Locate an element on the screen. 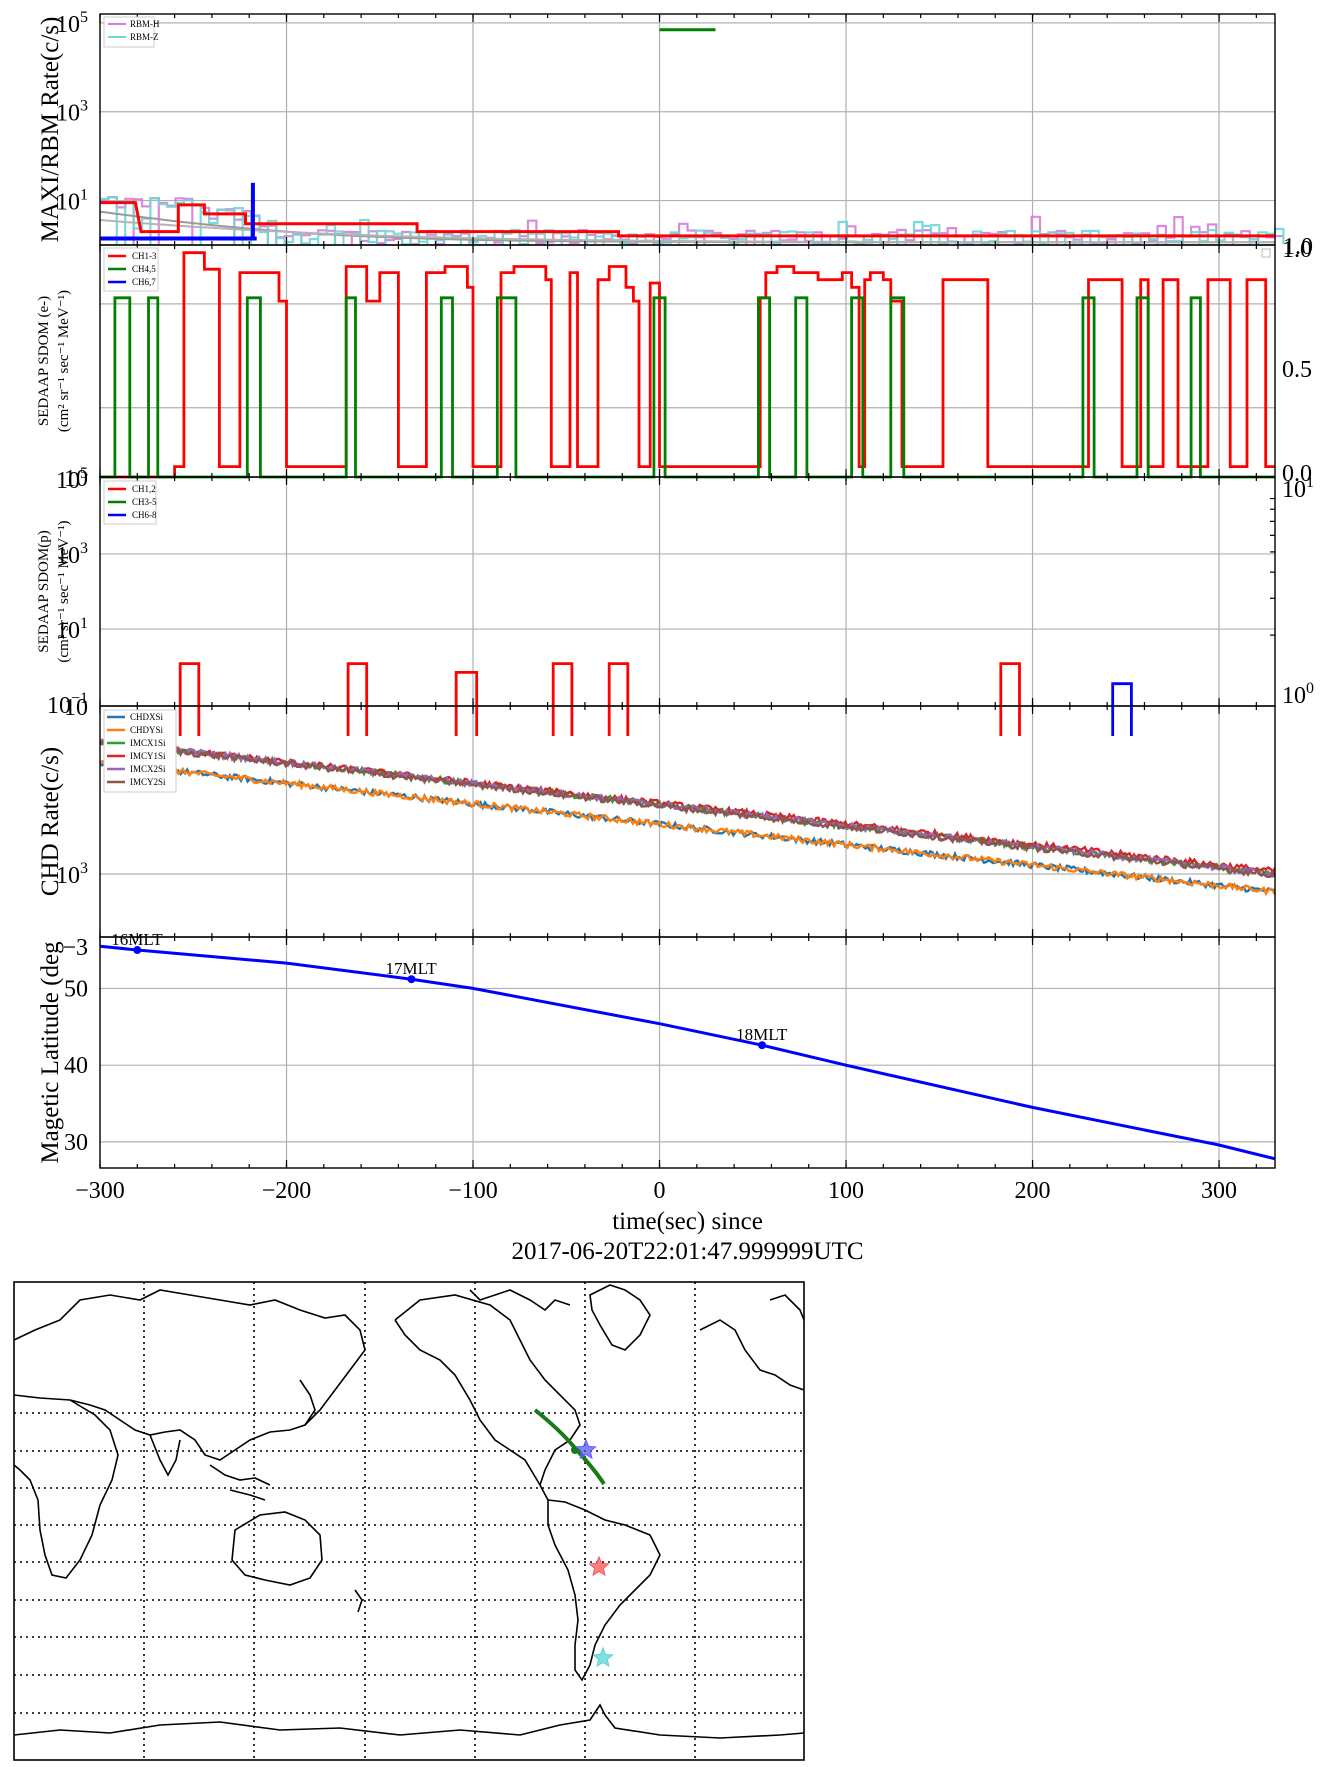  xtick-label: 200 is located at coordinates (1033, 1191).